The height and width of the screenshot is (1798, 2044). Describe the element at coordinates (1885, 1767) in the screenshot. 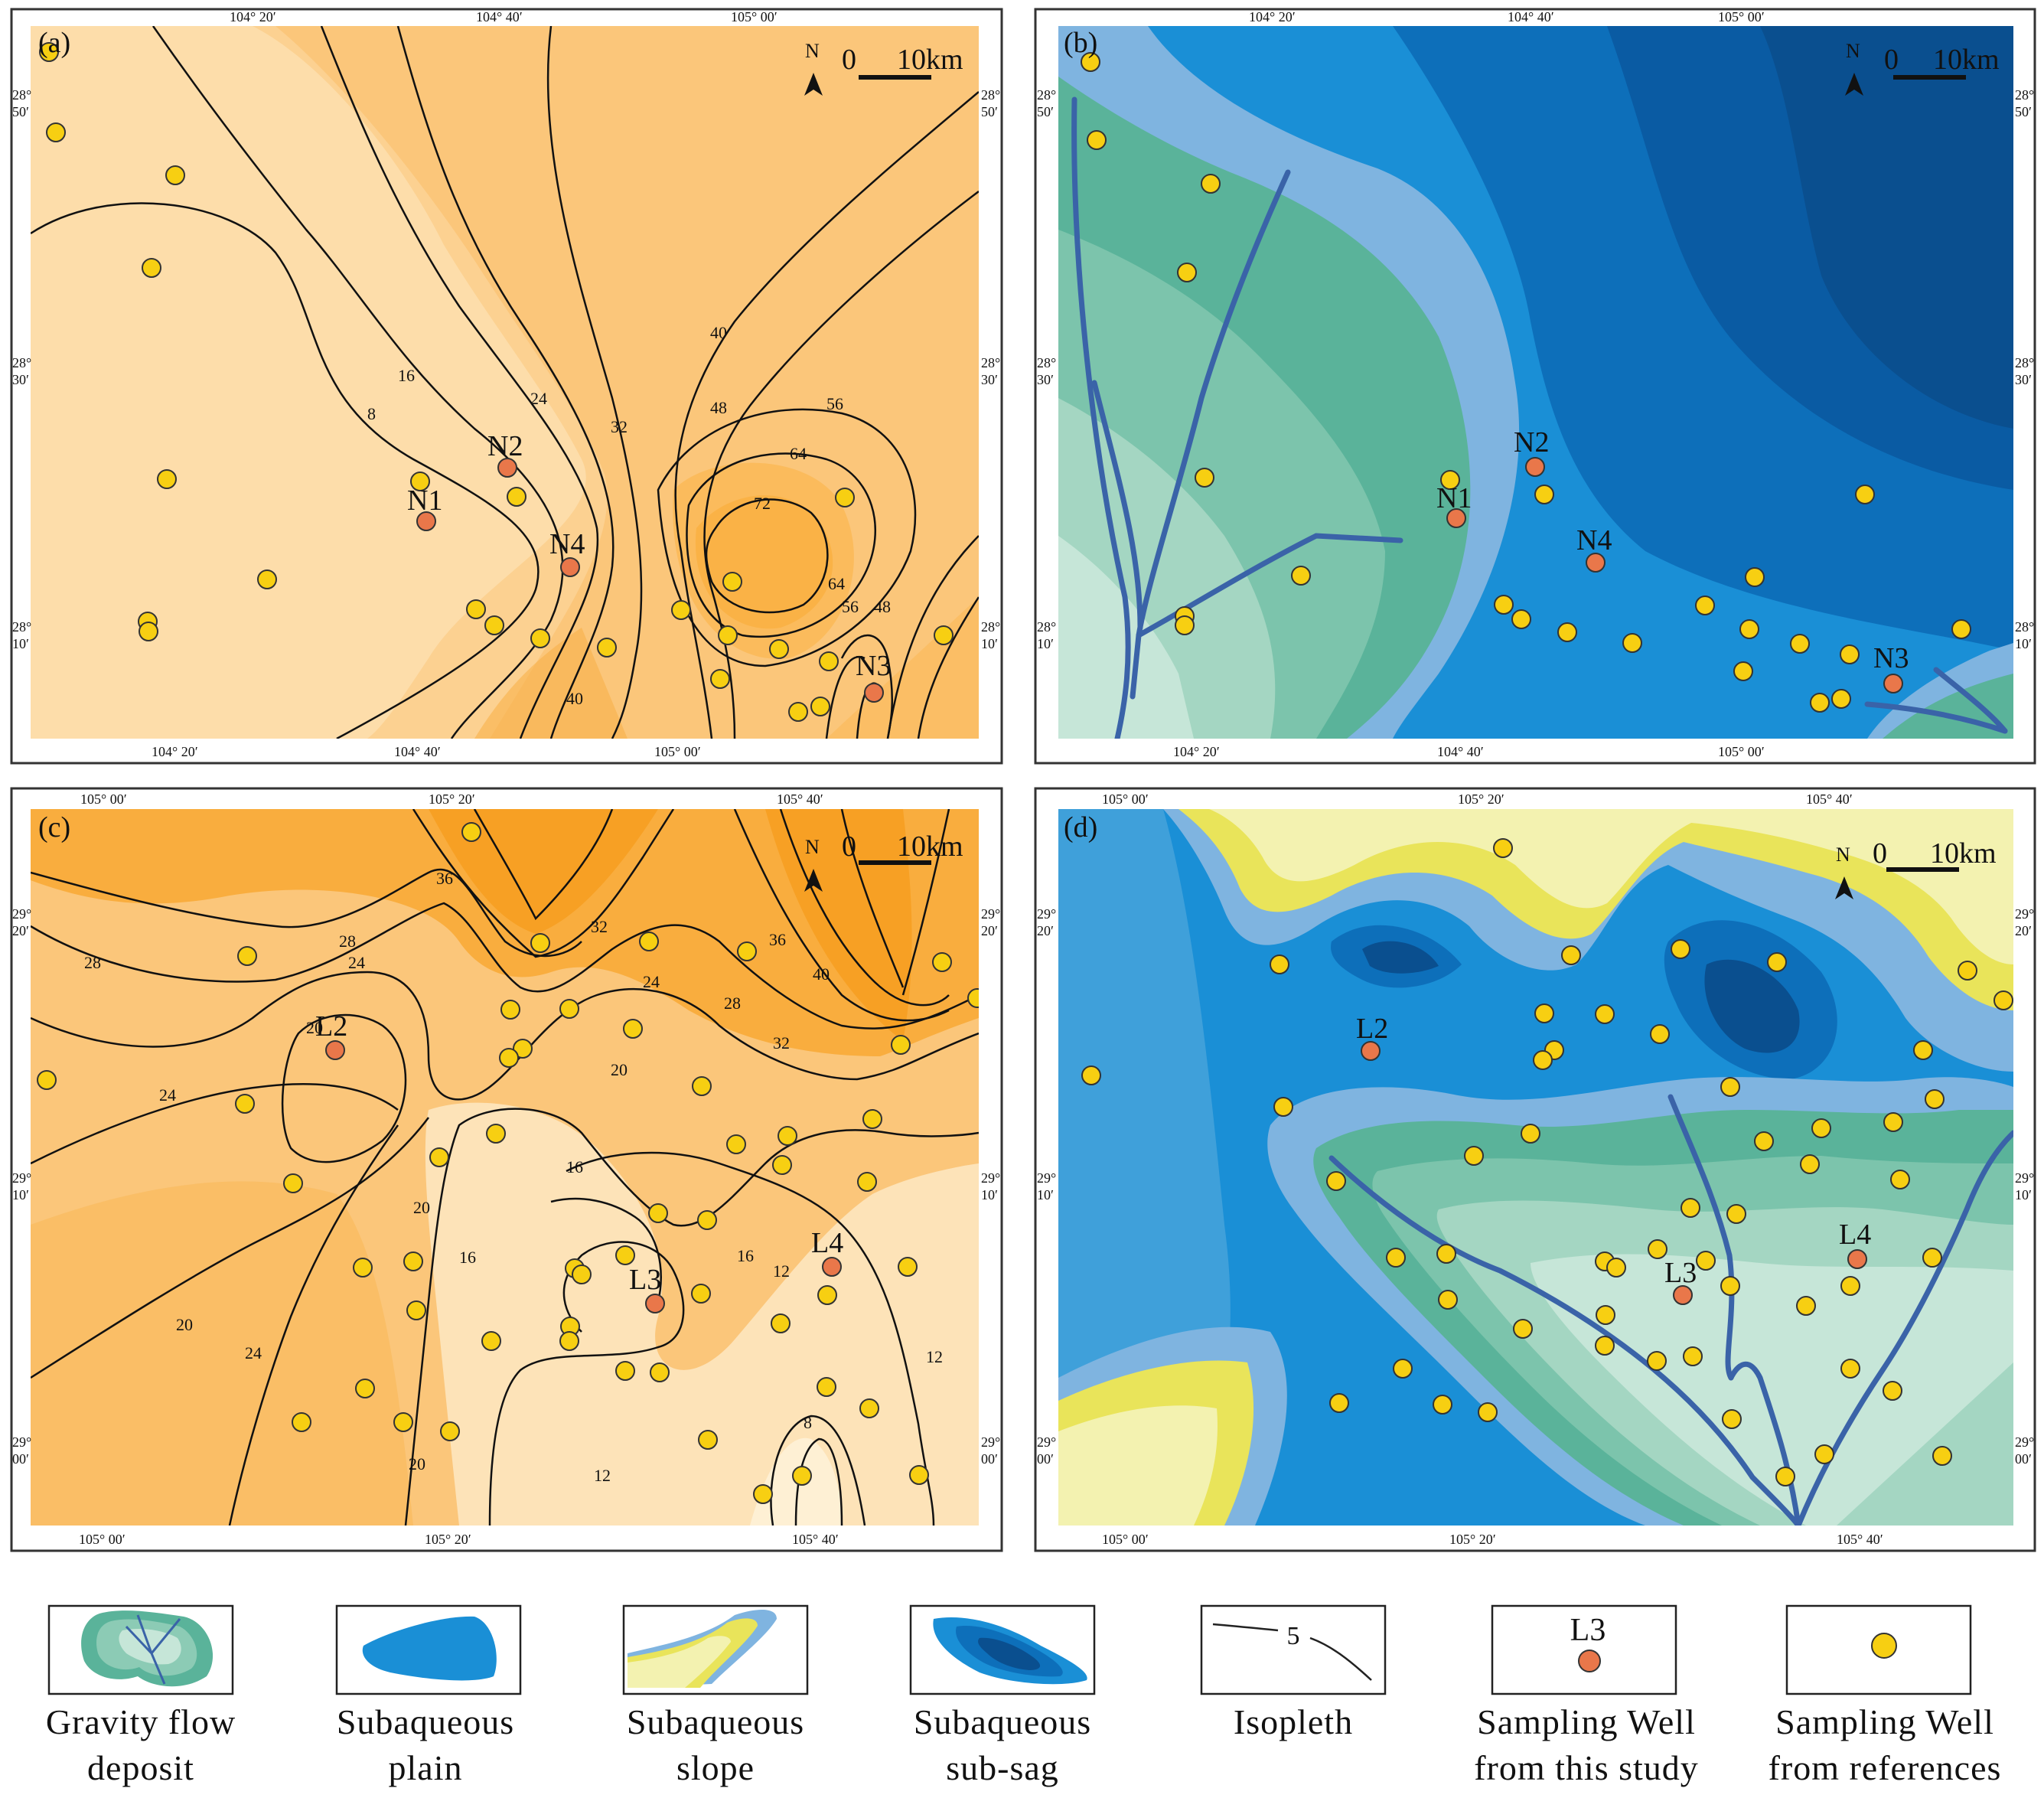

I see `legend-label: from references` at that location.